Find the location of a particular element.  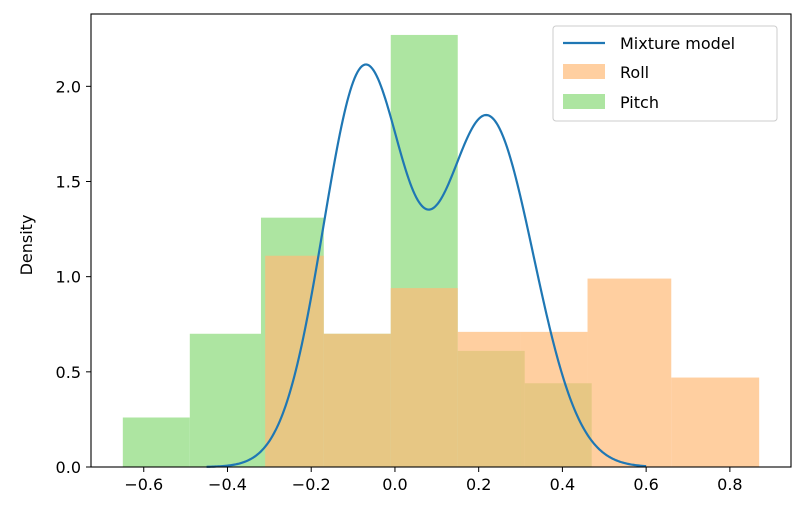

legend-label-roll: Roll is located at coordinates (634, 72).